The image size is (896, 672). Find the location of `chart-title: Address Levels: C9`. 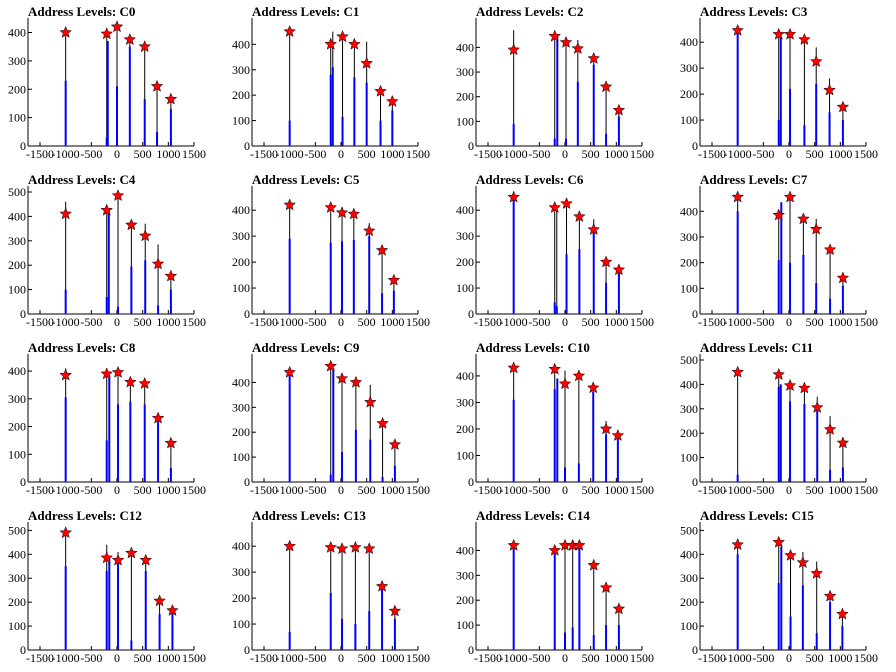

chart-title: Address Levels: C9 is located at coordinates (306, 347).